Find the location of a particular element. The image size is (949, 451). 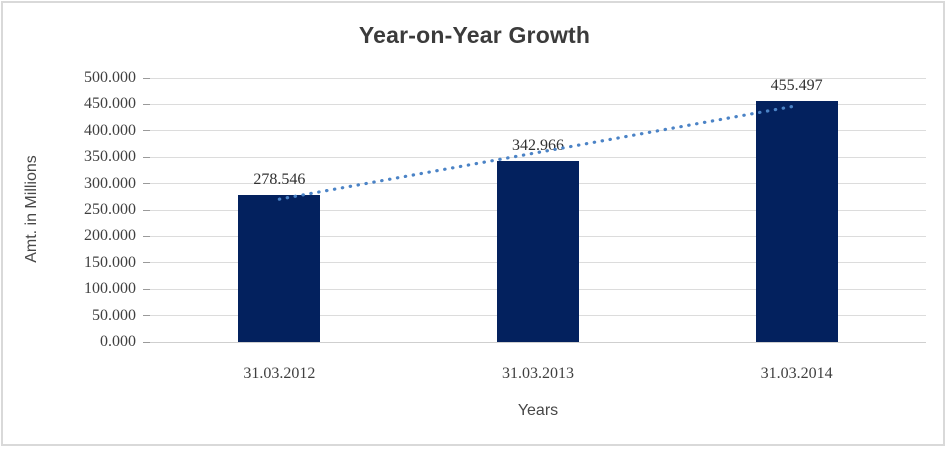

y-tick-label: 500.000 is located at coordinates (110, 77).